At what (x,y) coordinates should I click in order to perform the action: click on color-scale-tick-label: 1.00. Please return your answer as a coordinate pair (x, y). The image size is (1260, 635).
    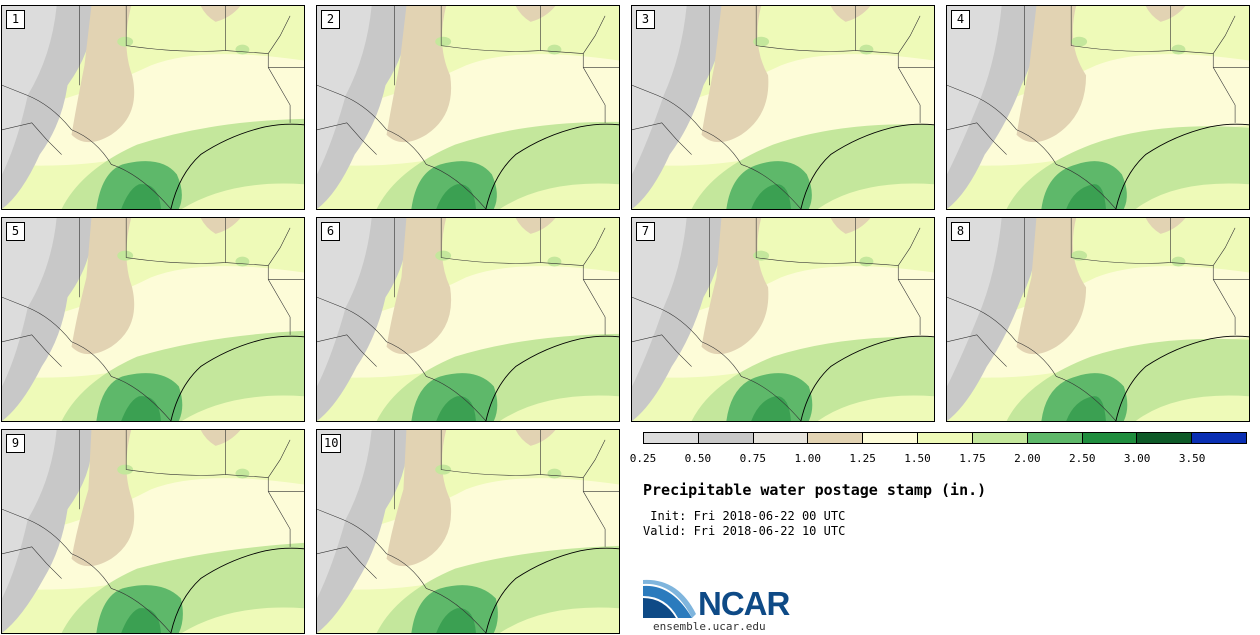
    Looking at the image, I should click on (807, 458).